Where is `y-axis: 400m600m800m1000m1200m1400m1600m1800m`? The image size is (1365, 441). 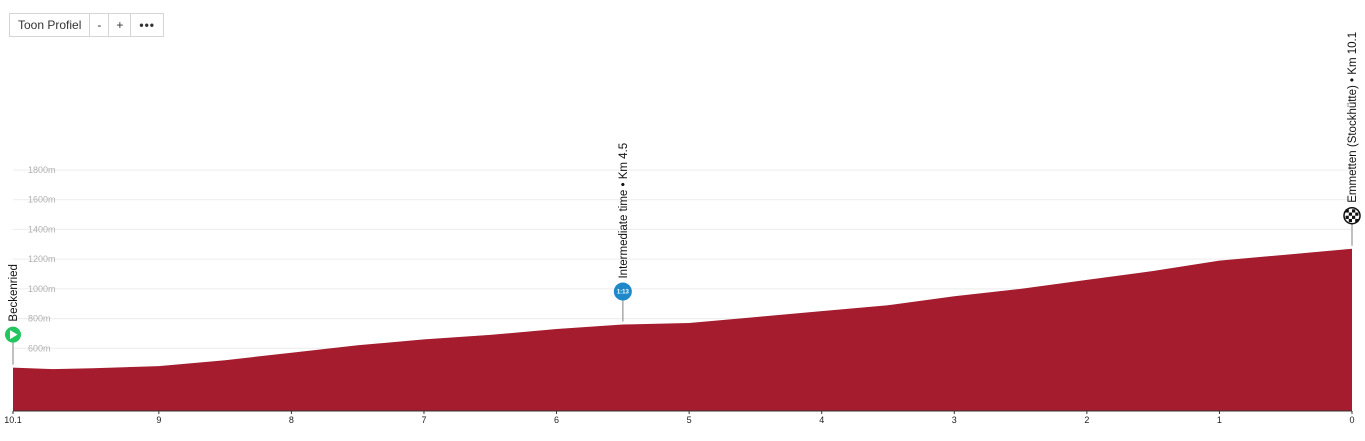
y-axis: 400m600m800m1000m1200m1400m1600m1800m is located at coordinates (42, 274).